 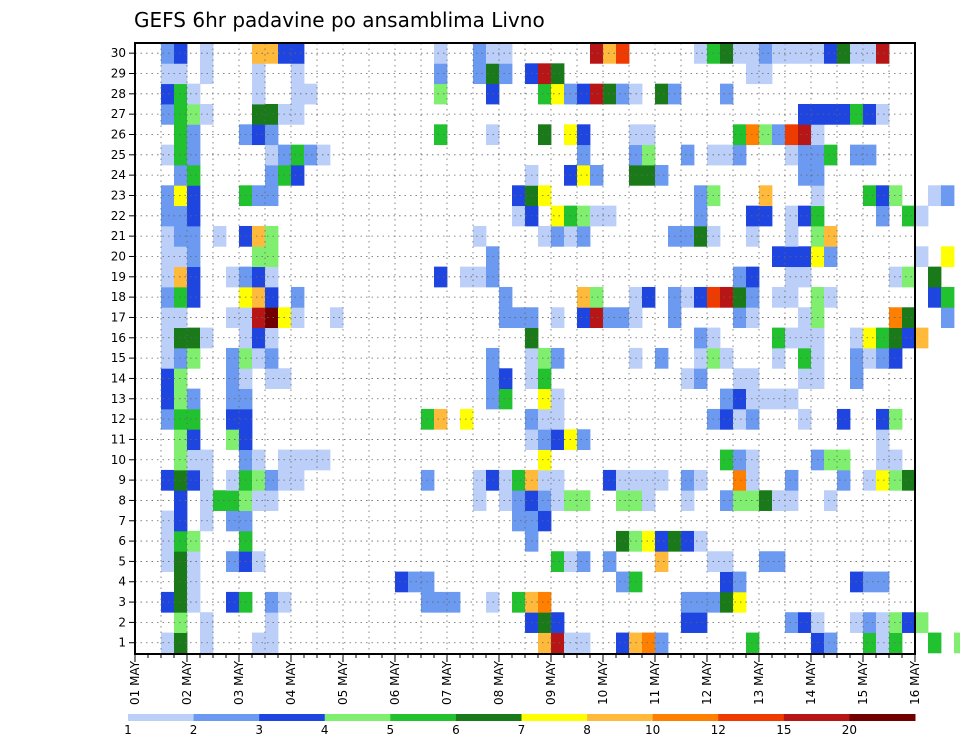 What do you see at coordinates (122, 622) in the screenshot?
I see `y-tick-label: 2` at bounding box center [122, 622].